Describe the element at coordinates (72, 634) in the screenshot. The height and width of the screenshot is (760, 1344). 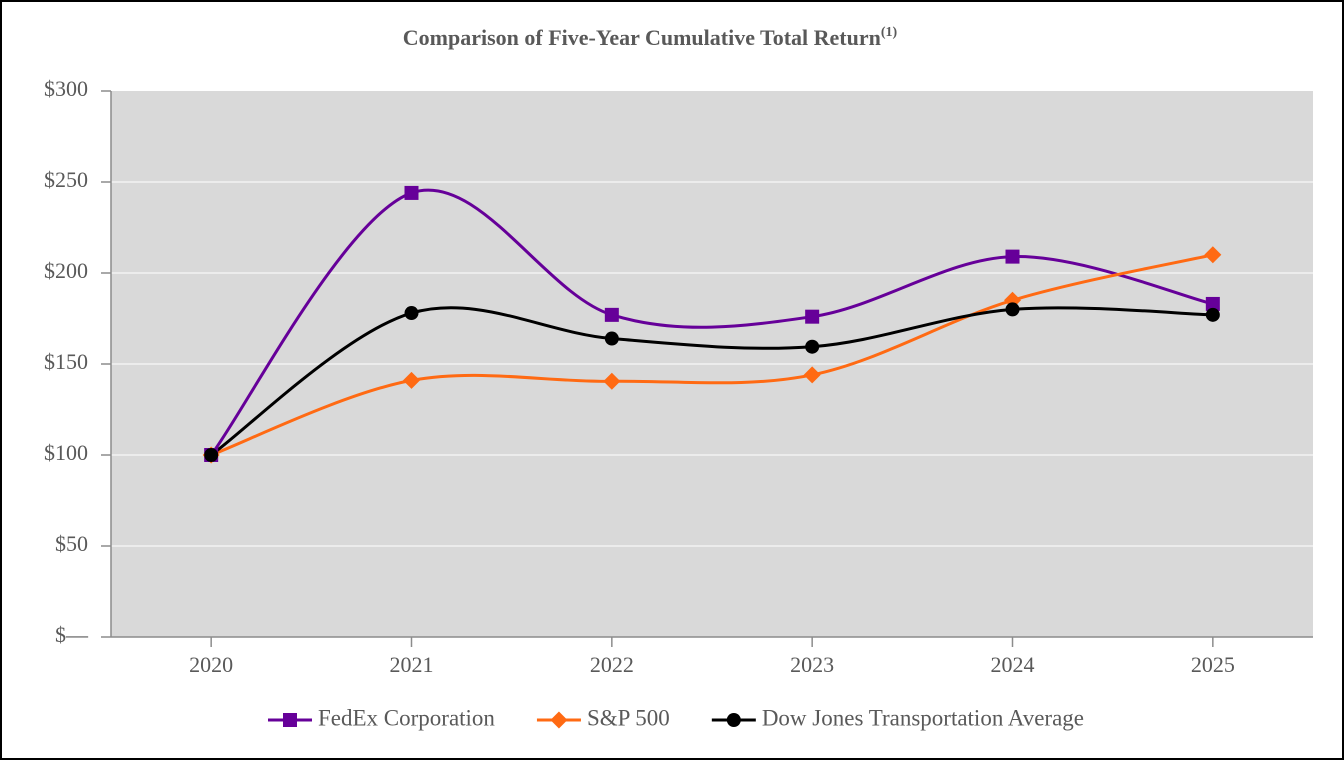
I see `y-tick-label: $—` at that location.